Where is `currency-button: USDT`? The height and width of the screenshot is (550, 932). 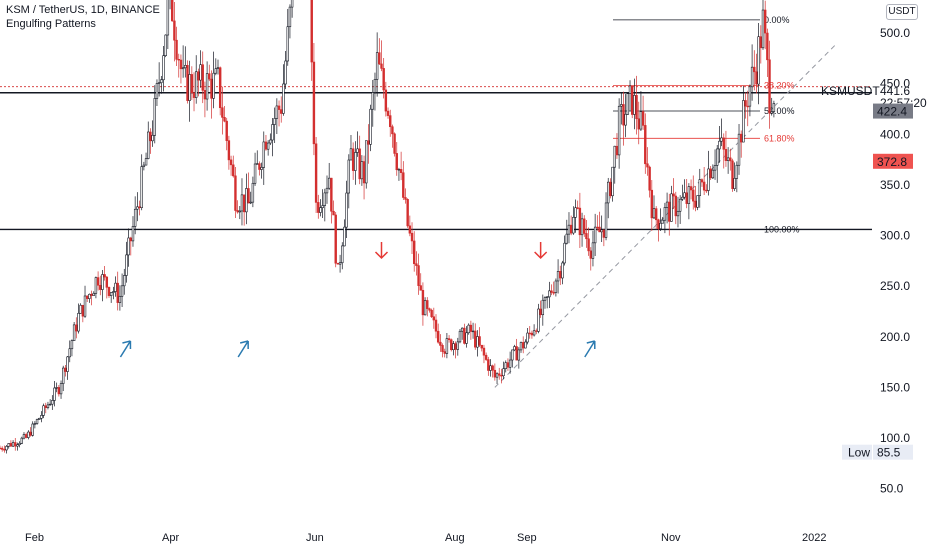
currency-button: USDT is located at coordinates (902, 12).